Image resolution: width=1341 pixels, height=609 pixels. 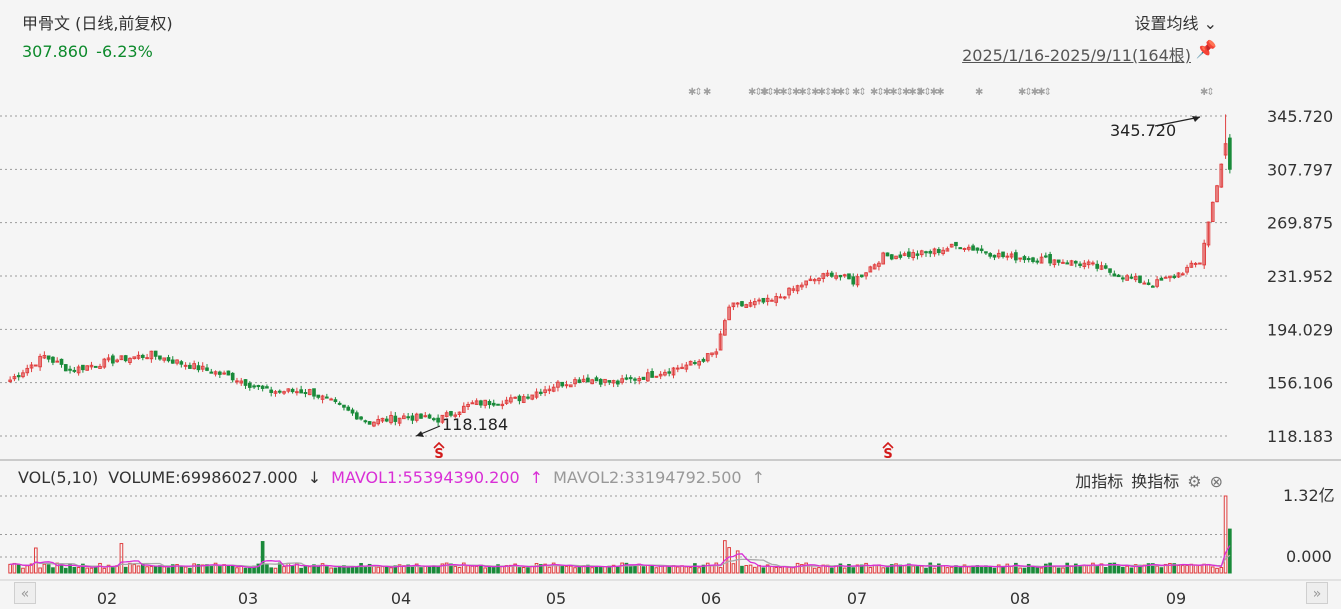 I want to click on close-icon: ⊗, so click(x=1216, y=481).